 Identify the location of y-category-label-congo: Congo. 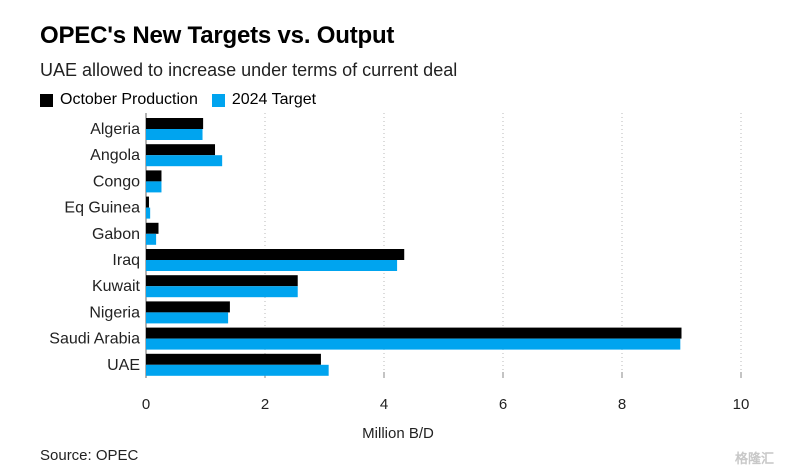
(116, 181).